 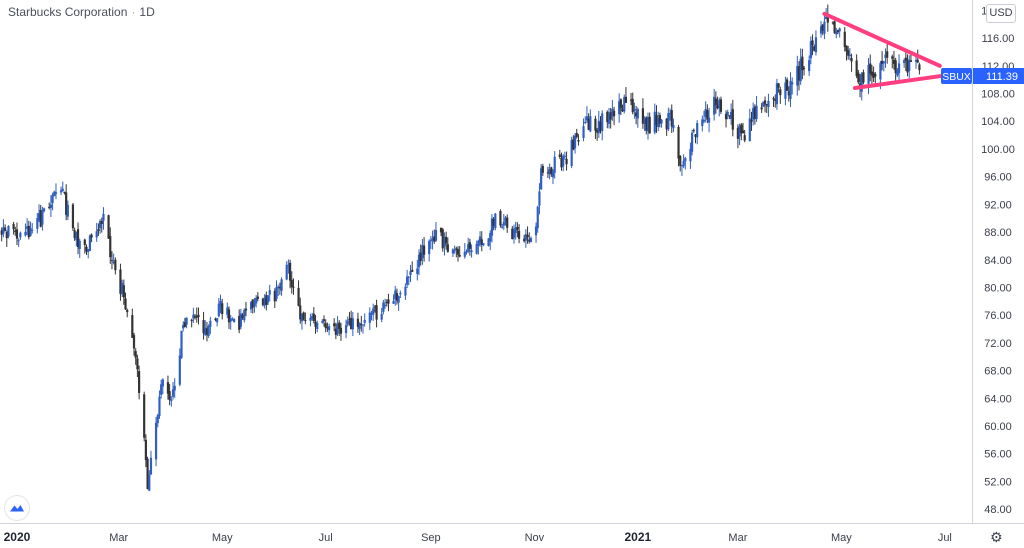 What do you see at coordinates (81, 12) in the screenshot?
I see `chart-title: Starbucks Corporation · 1D` at bounding box center [81, 12].